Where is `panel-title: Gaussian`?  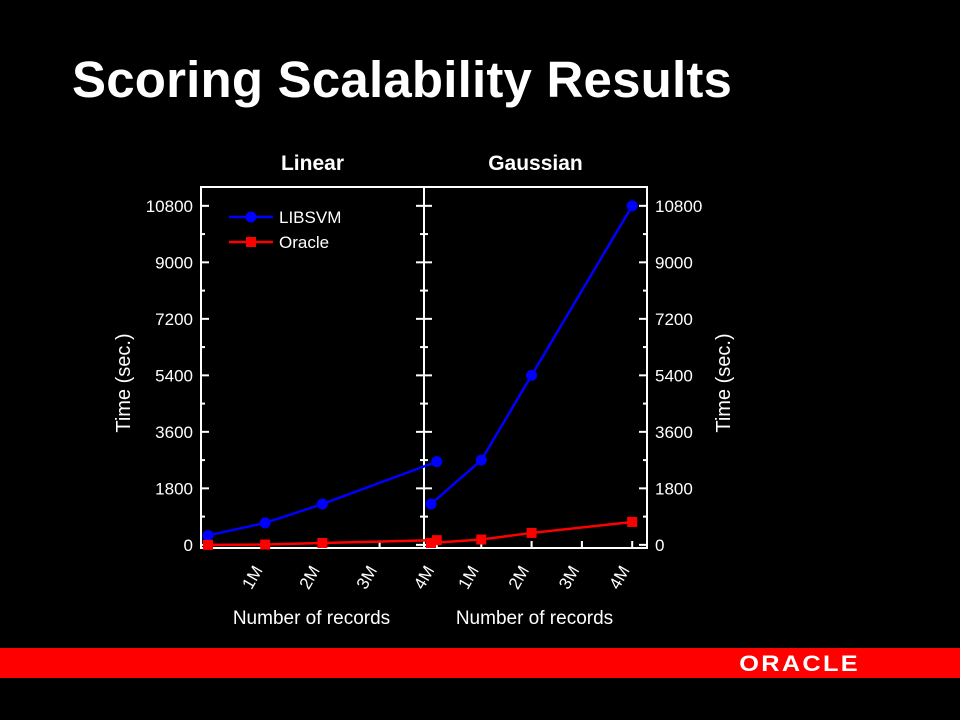 panel-title: Gaussian is located at coordinates (535, 163).